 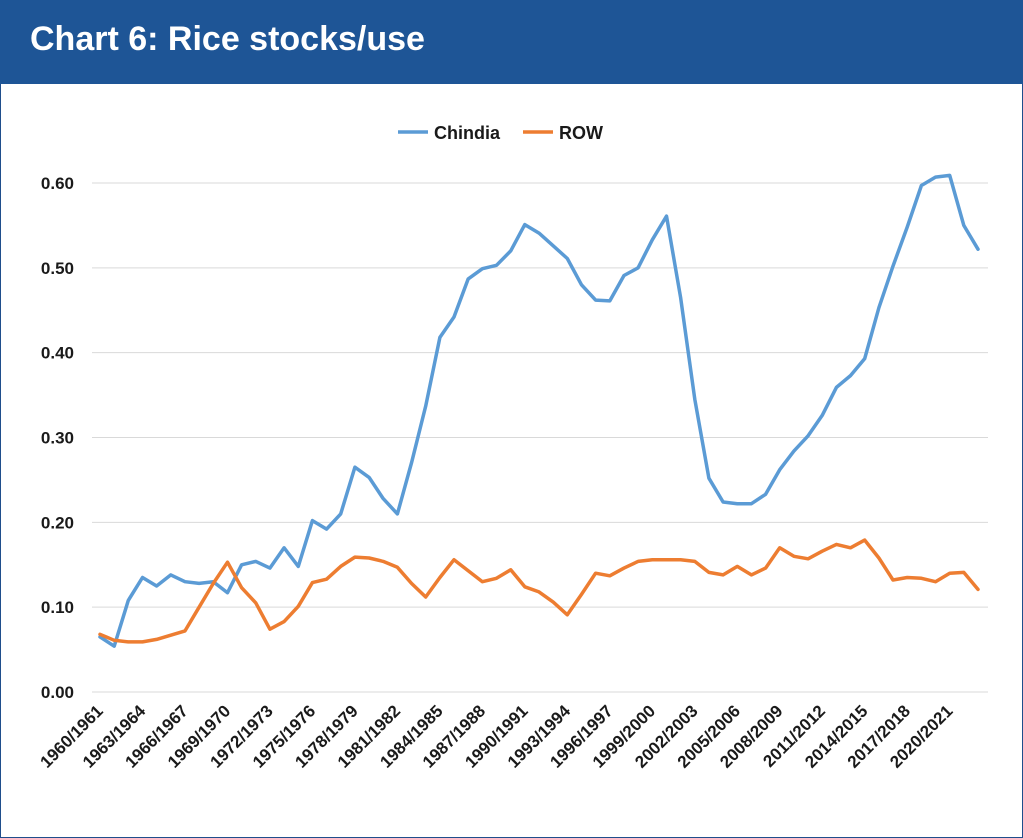 I want to click on y-tick-label: 0.10, so click(x=57, y=607).